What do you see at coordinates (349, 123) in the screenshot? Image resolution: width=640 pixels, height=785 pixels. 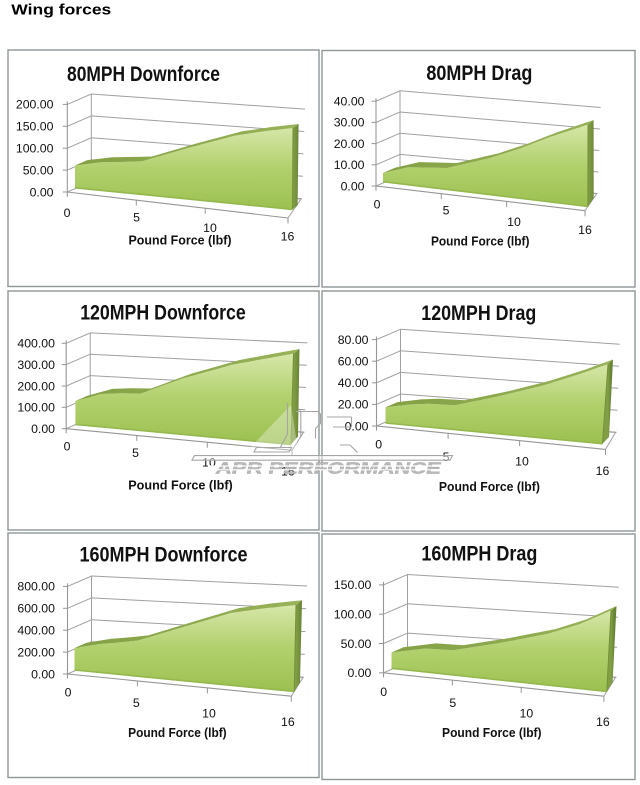 I see `svg-text: 30.00` at bounding box center [349, 123].